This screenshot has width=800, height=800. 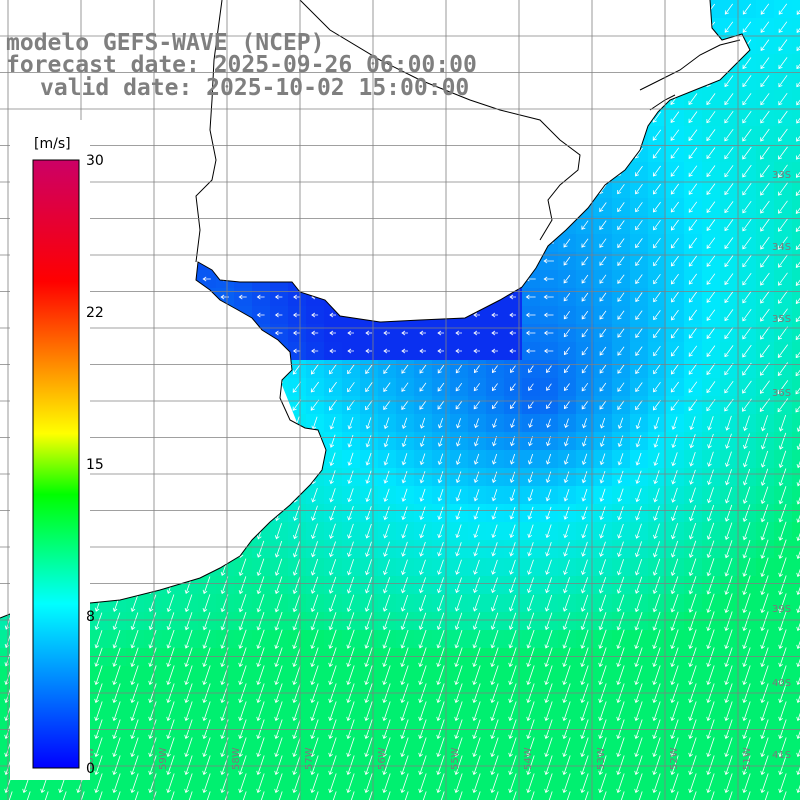 What do you see at coordinates (56, 464) in the screenshot?
I see `colorbar-ramp` at bounding box center [56, 464].